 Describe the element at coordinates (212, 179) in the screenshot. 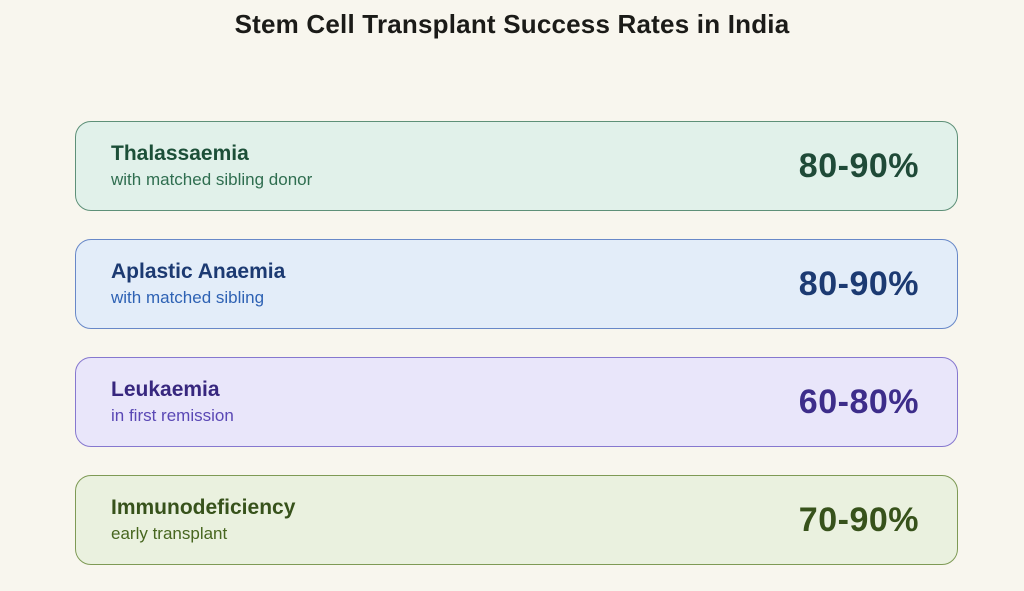

I see `condition-detail: with matched sibling donor` at that location.